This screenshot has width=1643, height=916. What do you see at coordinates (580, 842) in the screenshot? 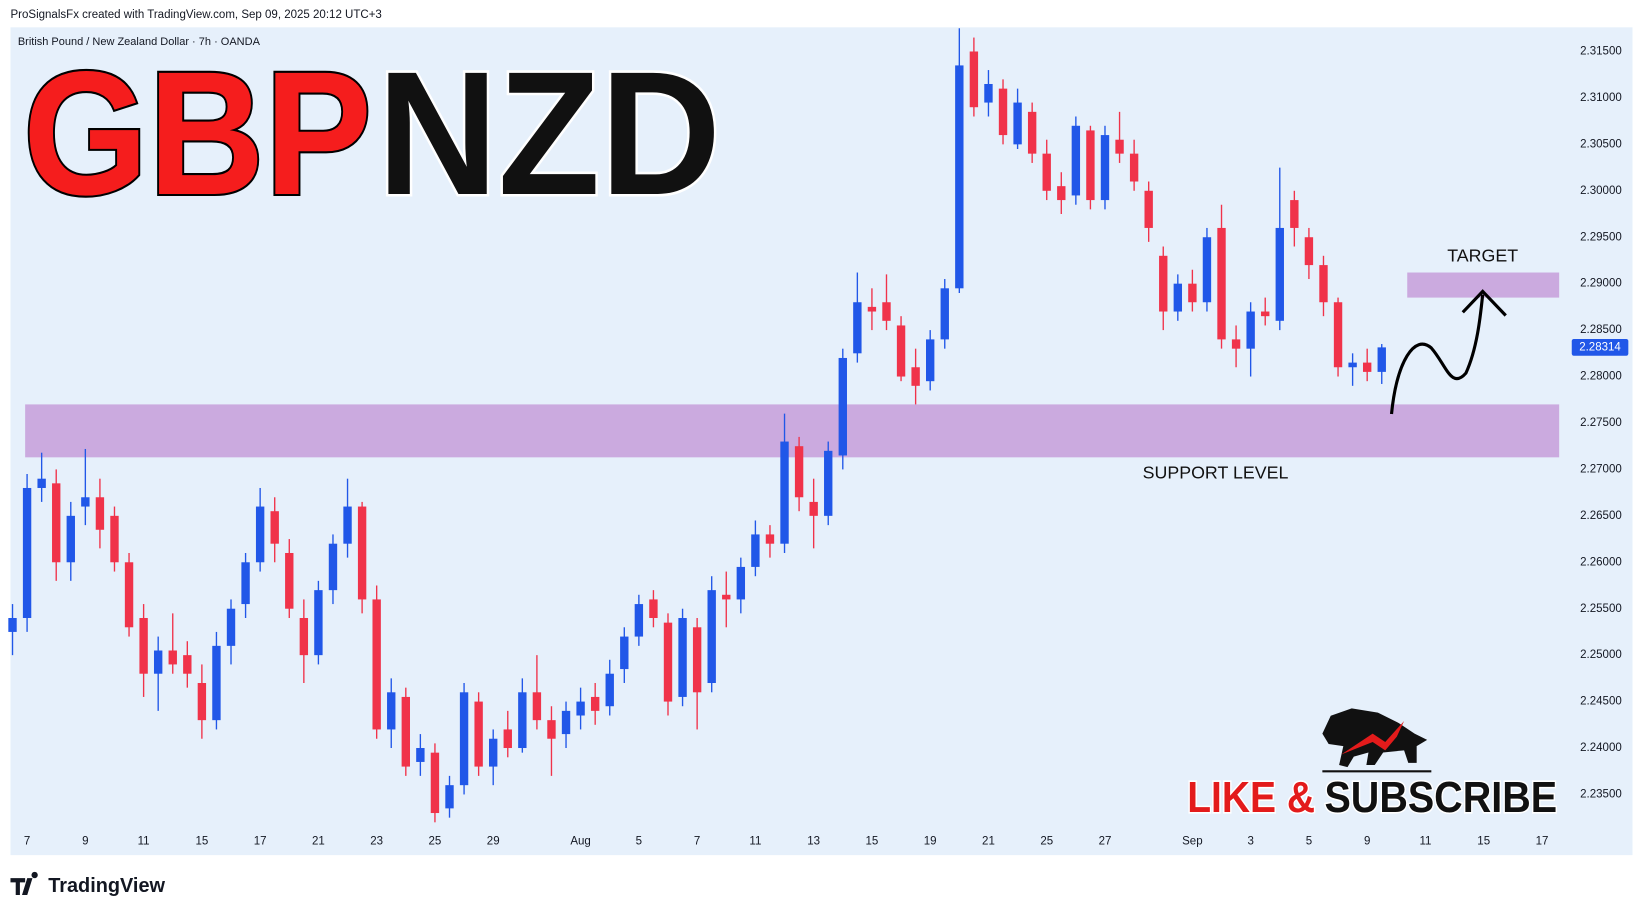
I see `x-tick-label: Aug` at bounding box center [580, 842].